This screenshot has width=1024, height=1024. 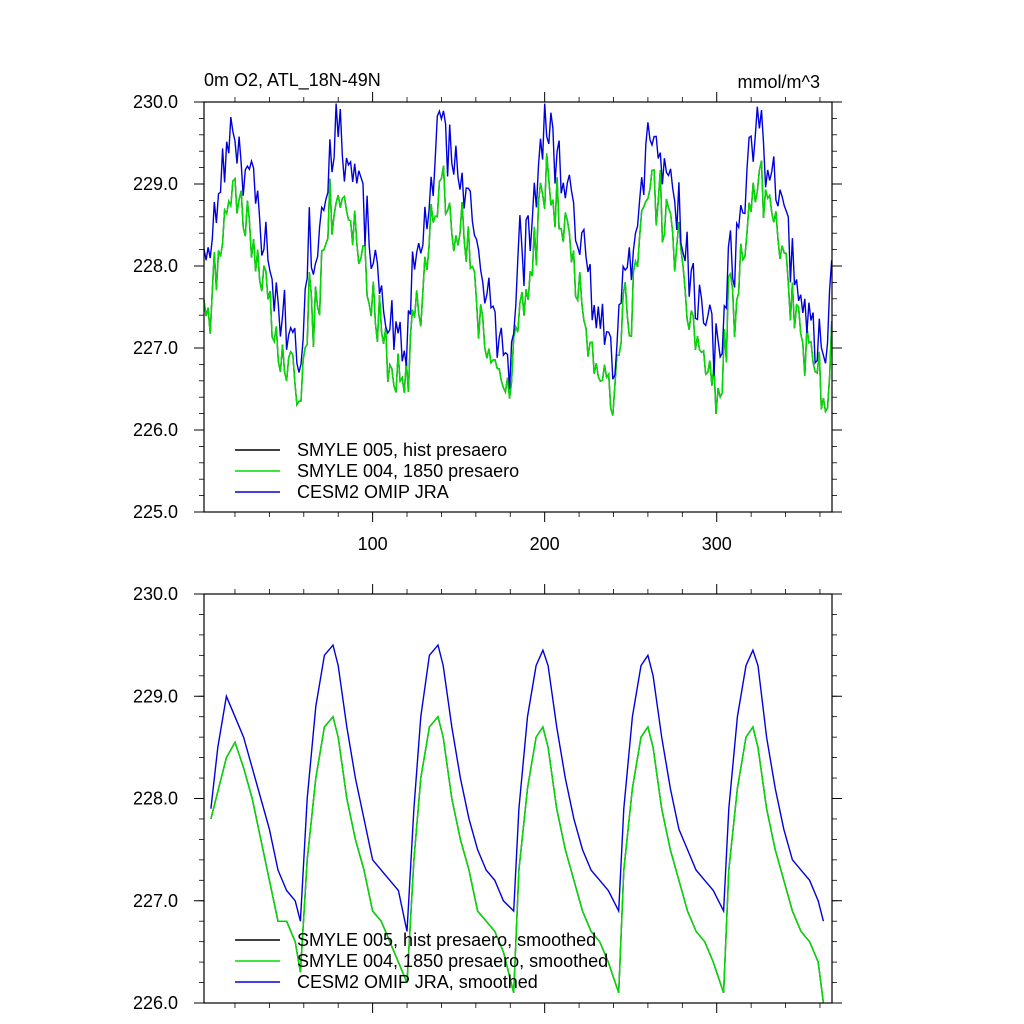 I want to click on top-x-tick-label: 200, so click(x=545, y=544).